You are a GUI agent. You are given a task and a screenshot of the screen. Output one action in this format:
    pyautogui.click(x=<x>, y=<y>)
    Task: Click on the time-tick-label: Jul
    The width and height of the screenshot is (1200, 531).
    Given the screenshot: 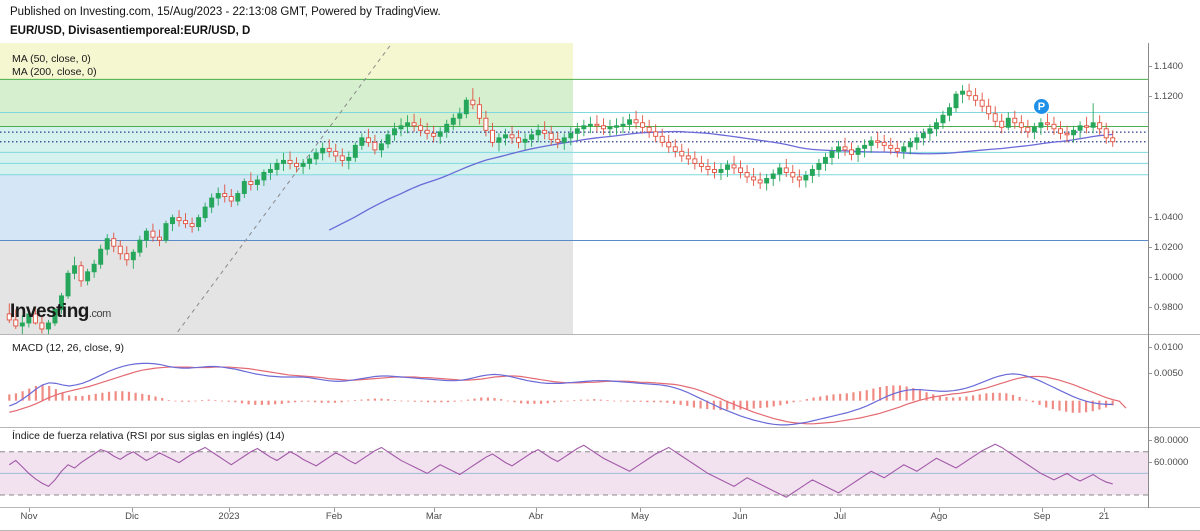 What is the action you would take?
    pyautogui.click(x=840, y=516)
    